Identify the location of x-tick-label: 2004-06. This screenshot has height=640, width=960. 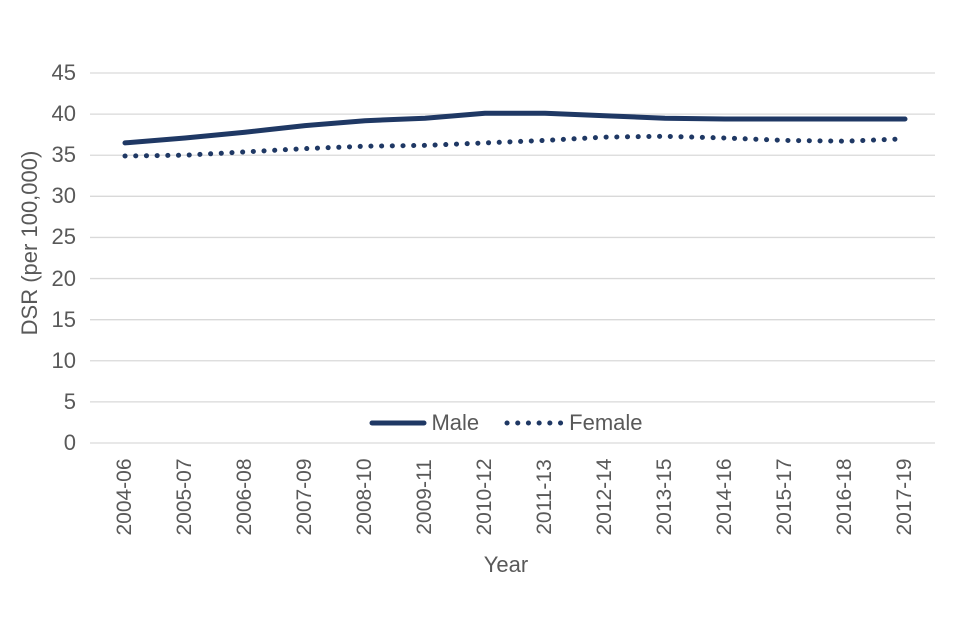
(124, 497).